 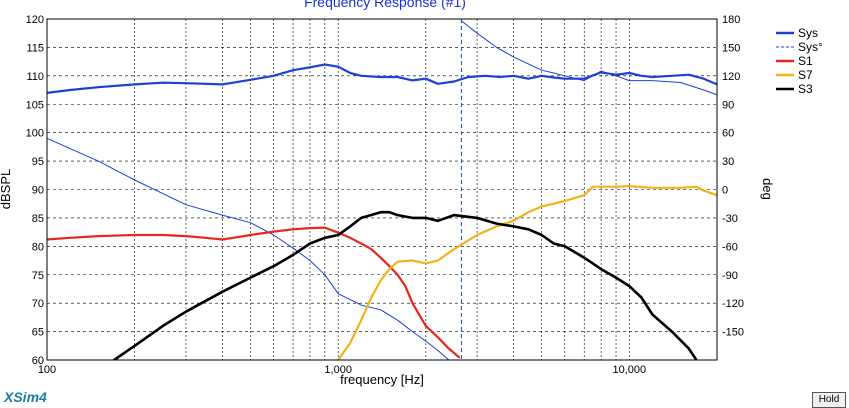 I want to click on y2-axis-label: deg, so click(x=767, y=189).